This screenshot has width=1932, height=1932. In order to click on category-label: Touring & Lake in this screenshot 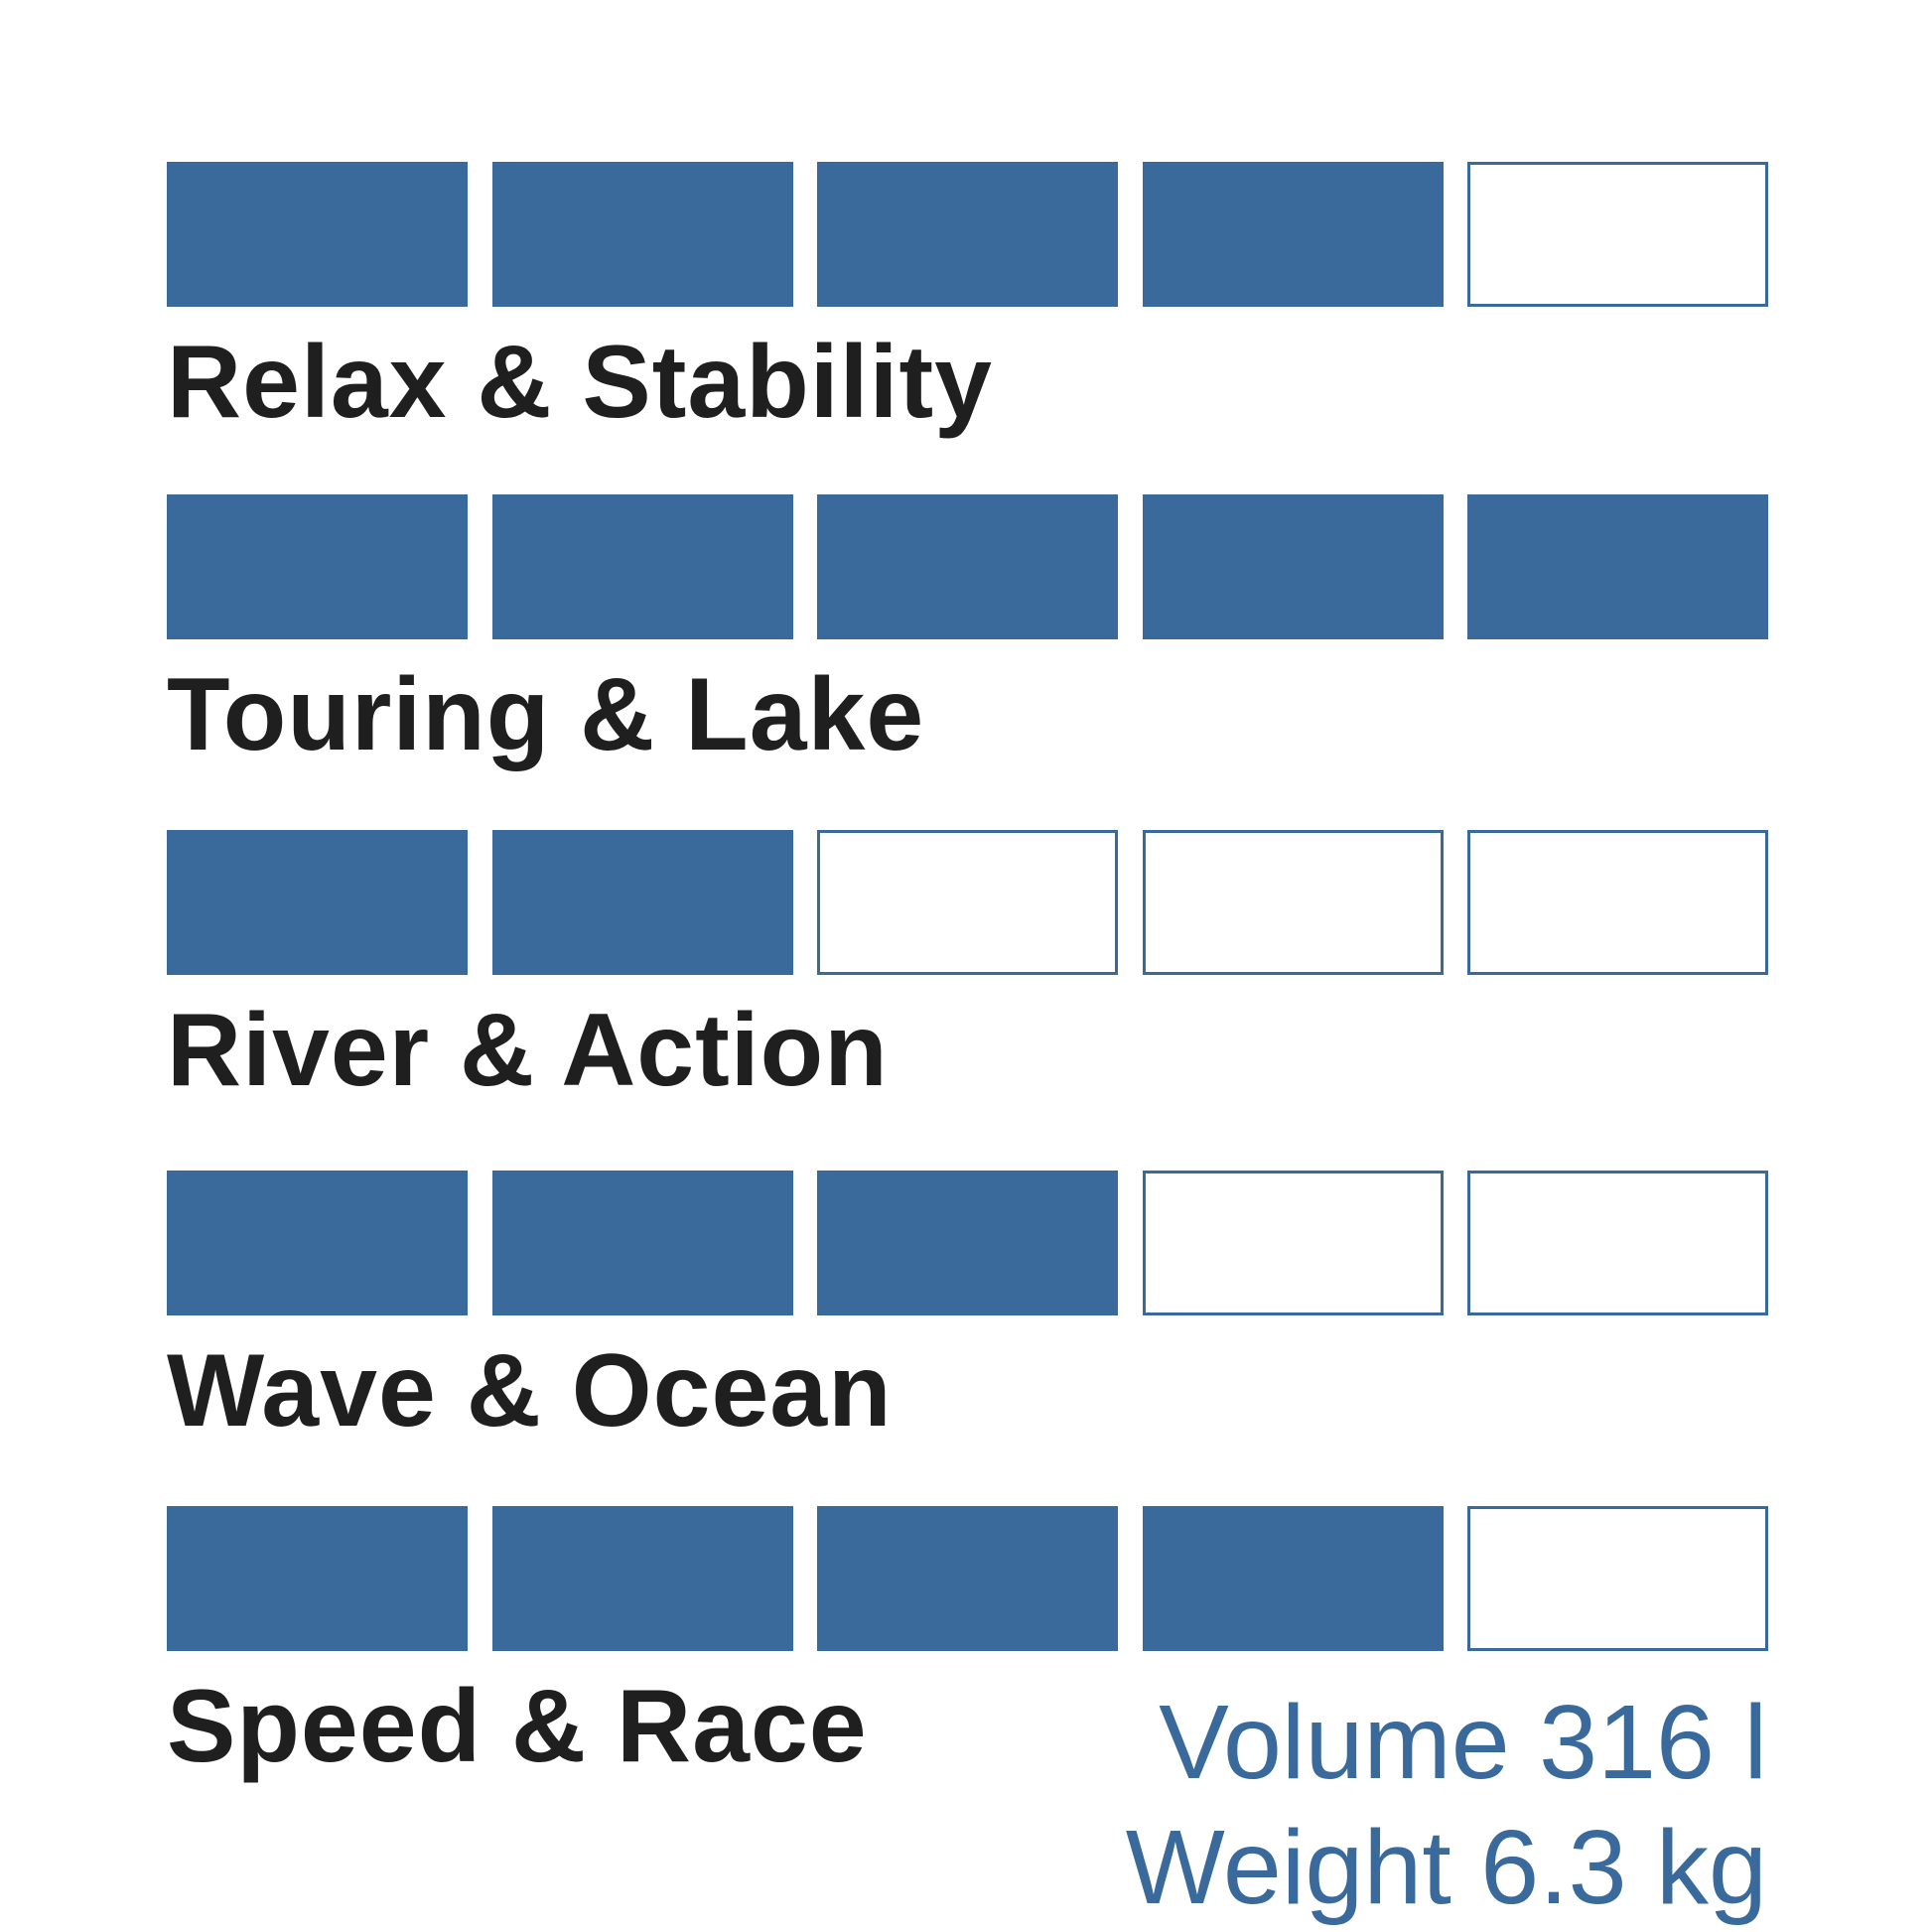, I will do `click(546, 715)`.